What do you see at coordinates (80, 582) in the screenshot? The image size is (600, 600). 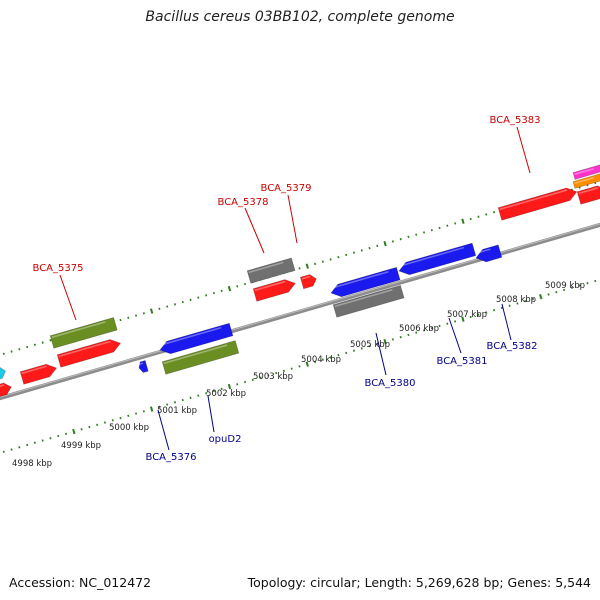 I see `accession-text: Accession: NC_012472` at bounding box center [80, 582].